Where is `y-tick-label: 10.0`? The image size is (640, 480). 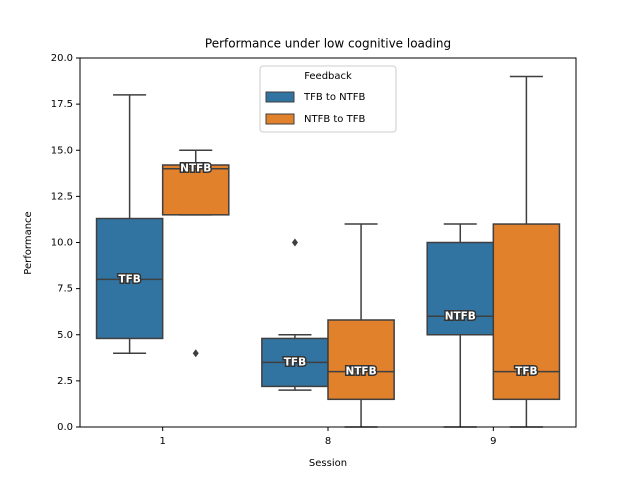 y-tick-label: 10.0 is located at coordinates (62, 243).